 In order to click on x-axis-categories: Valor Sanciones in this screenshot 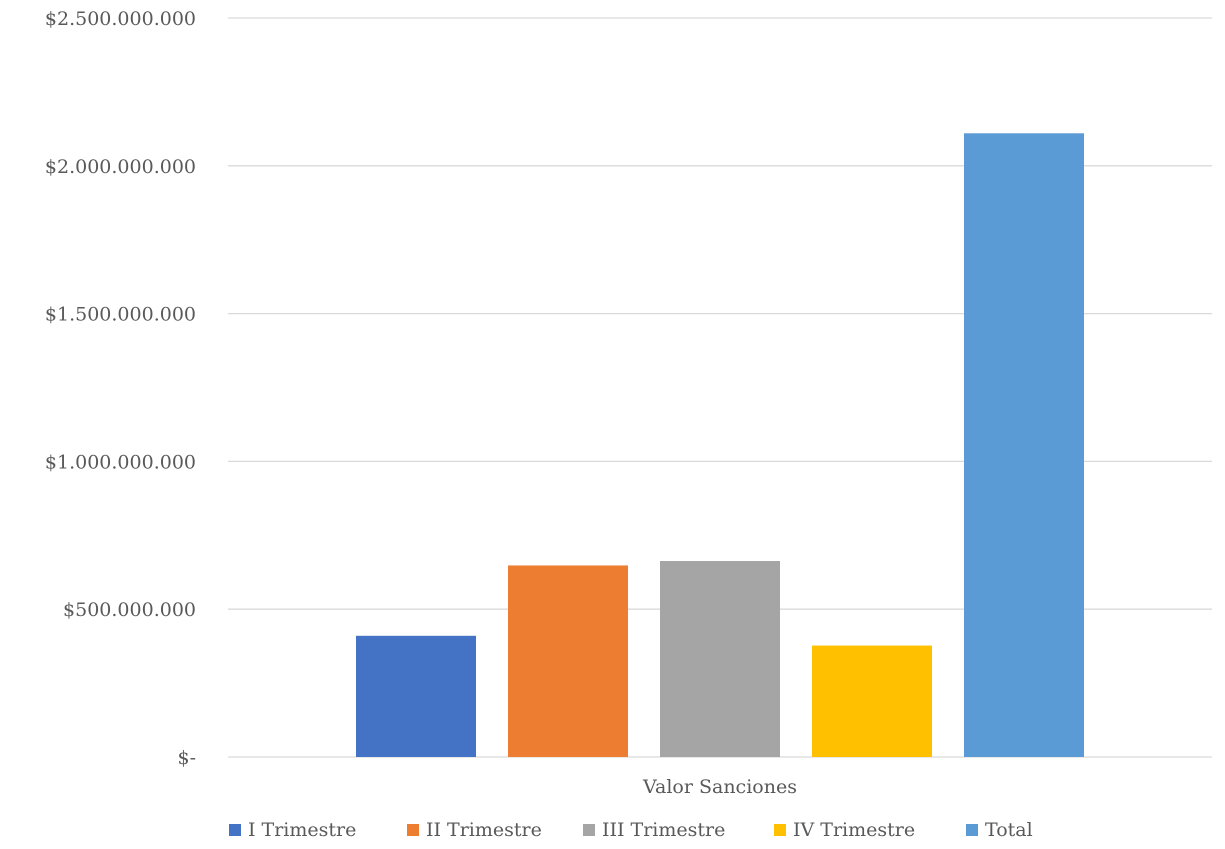, I will do `click(719, 787)`.